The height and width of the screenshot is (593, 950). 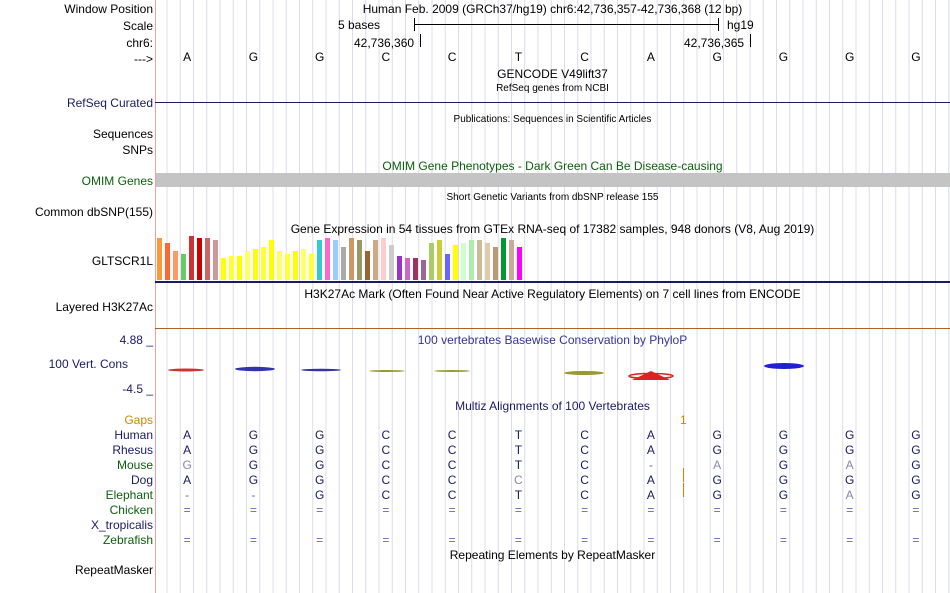 I want to click on gaps-label: Gaps, so click(x=138, y=420).